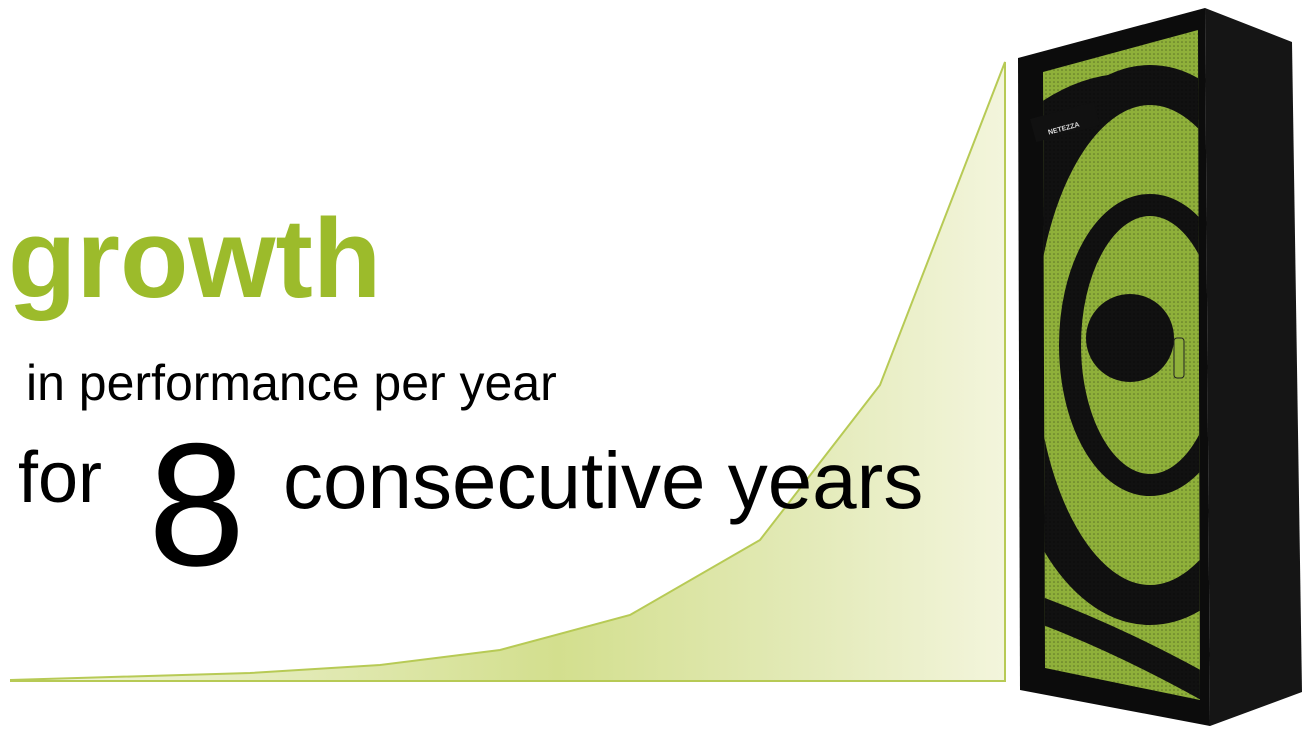 The height and width of the screenshot is (730, 1314). What do you see at coordinates (60, 478) in the screenshot?
I see `statement-prefix: for` at bounding box center [60, 478].